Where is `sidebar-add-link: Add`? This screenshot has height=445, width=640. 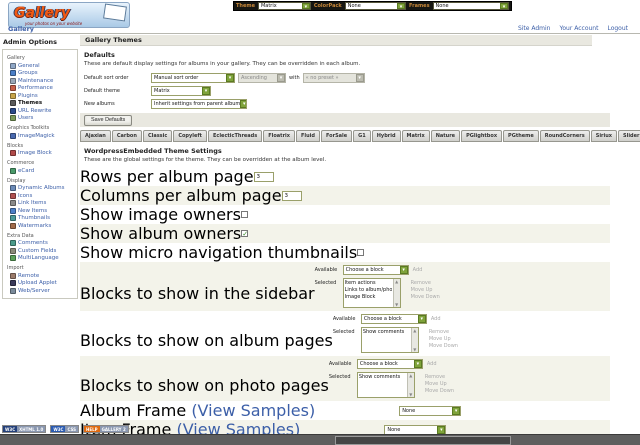 sidebar-add-link: Add is located at coordinates (417, 270).